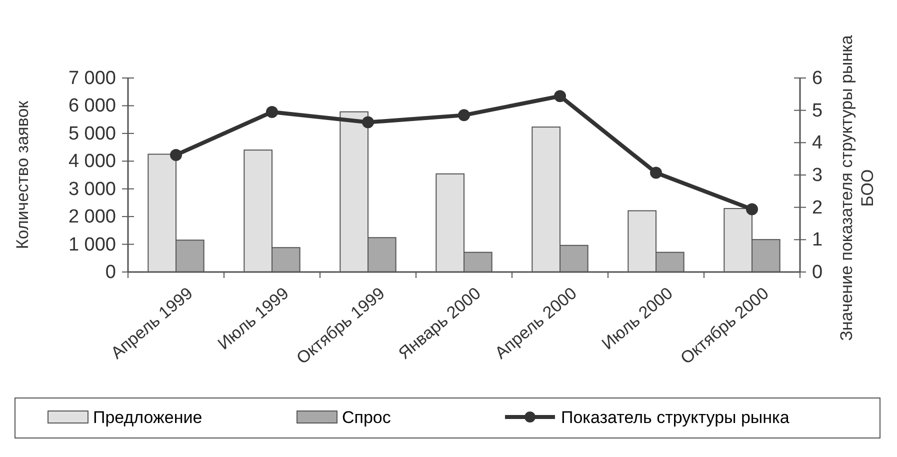 This screenshot has height=457, width=897. Describe the element at coordinates (367, 417) in the screenshot. I see `legend-label: Спрос` at that location.